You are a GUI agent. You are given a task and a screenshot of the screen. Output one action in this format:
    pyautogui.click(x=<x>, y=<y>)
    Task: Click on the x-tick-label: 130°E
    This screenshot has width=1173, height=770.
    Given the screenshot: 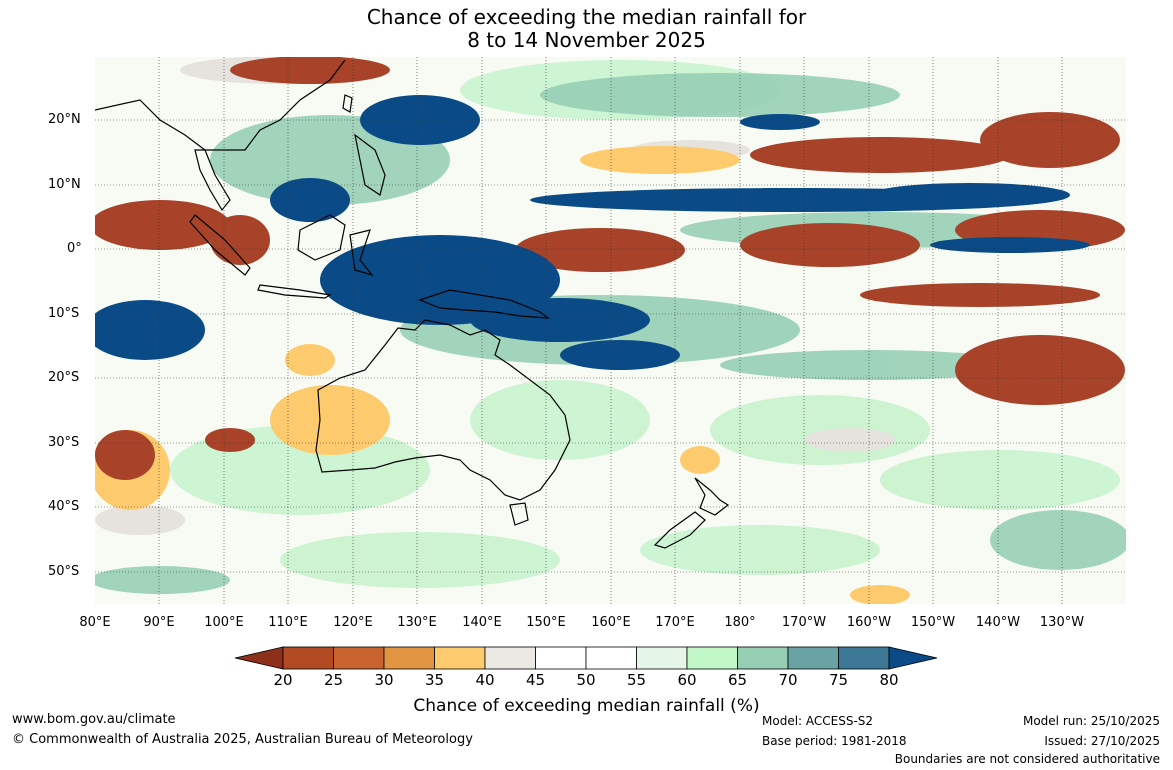 What is the action you would take?
    pyautogui.click(x=417, y=622)
    